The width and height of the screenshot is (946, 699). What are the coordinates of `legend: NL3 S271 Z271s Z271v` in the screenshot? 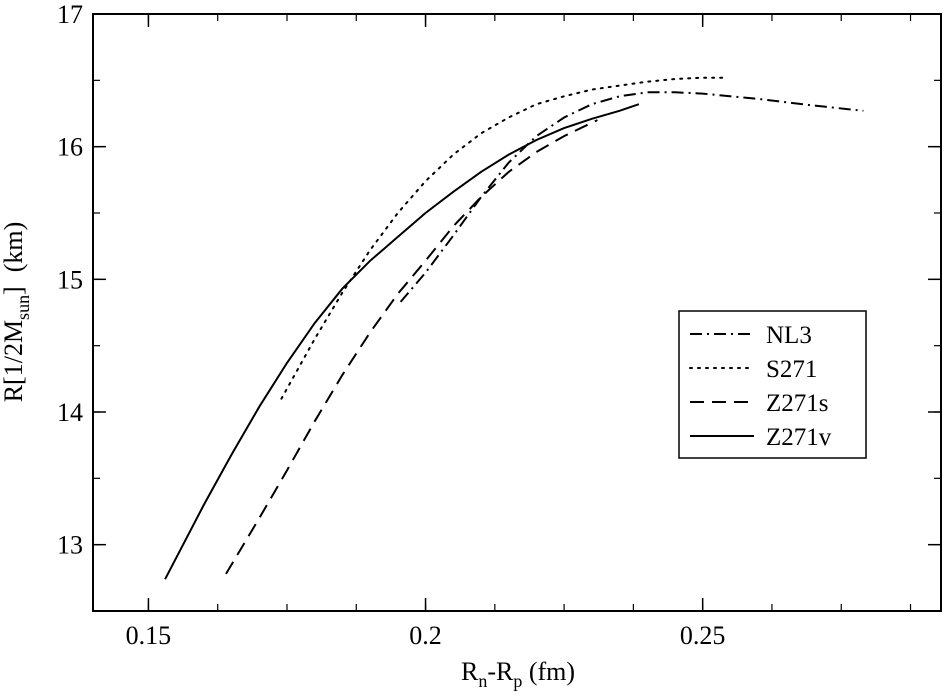 It's located at (772, 384).